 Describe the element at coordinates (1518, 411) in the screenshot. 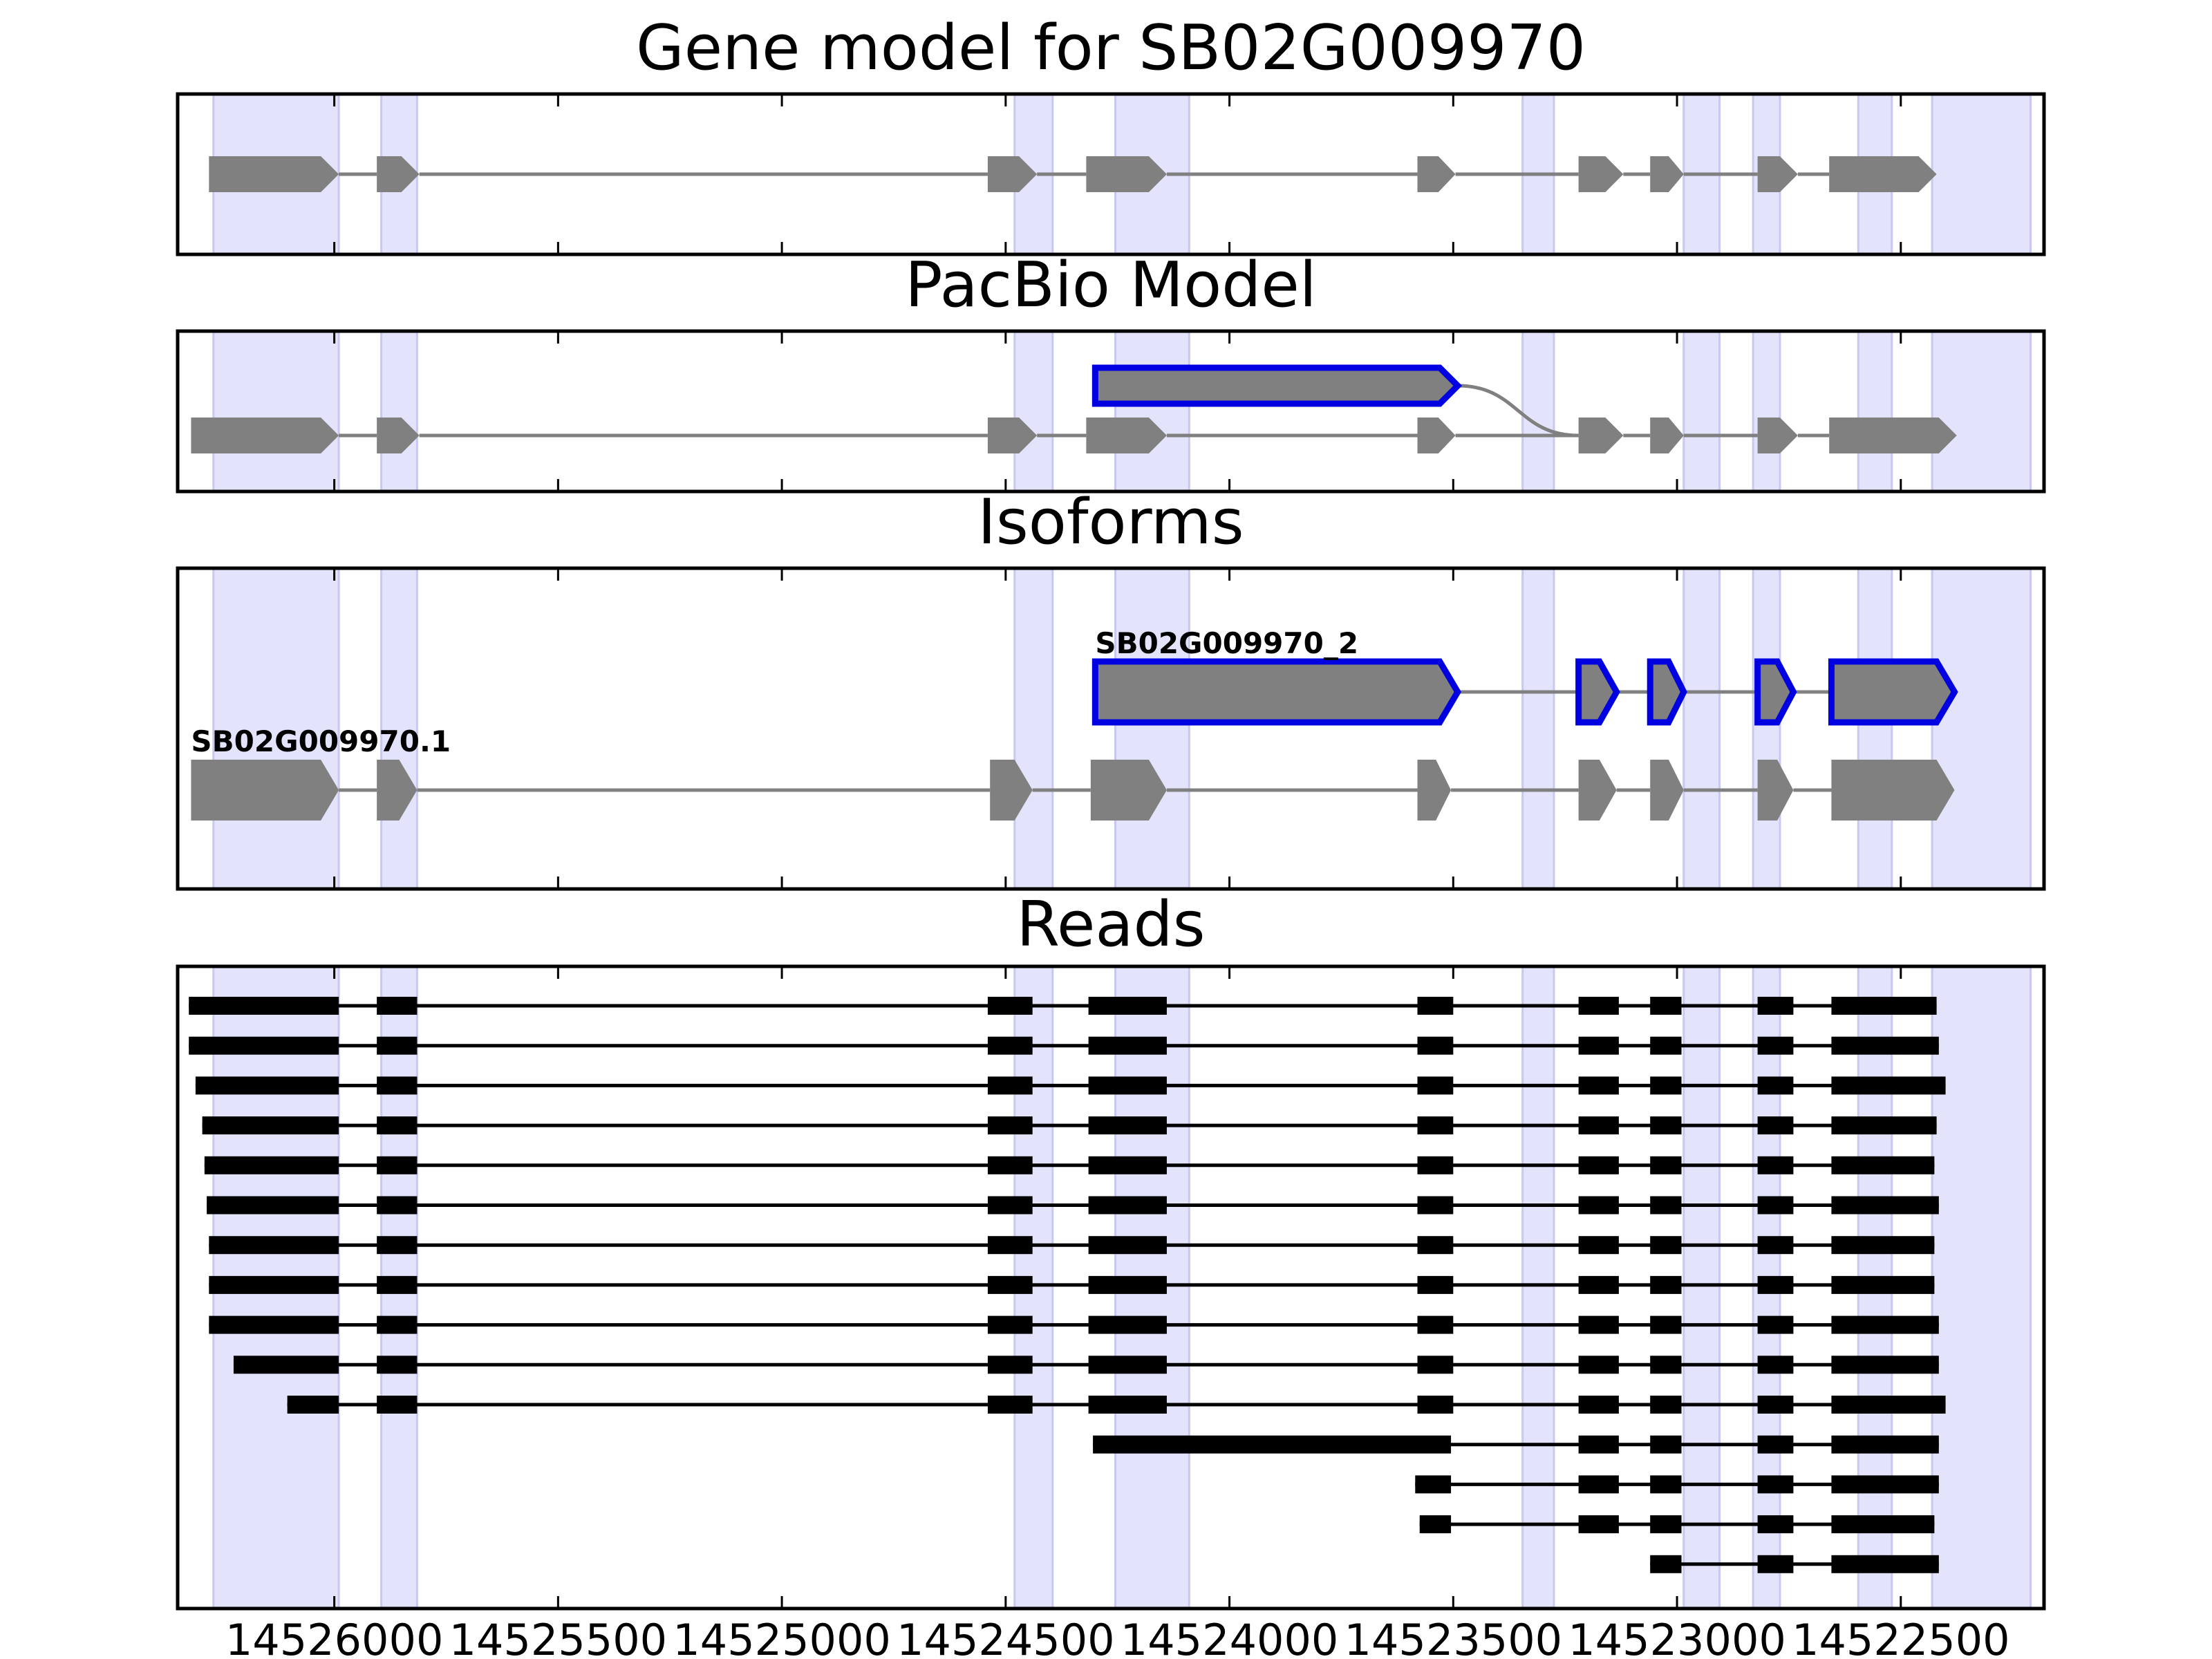

I see `splice-join-curve` at that location.